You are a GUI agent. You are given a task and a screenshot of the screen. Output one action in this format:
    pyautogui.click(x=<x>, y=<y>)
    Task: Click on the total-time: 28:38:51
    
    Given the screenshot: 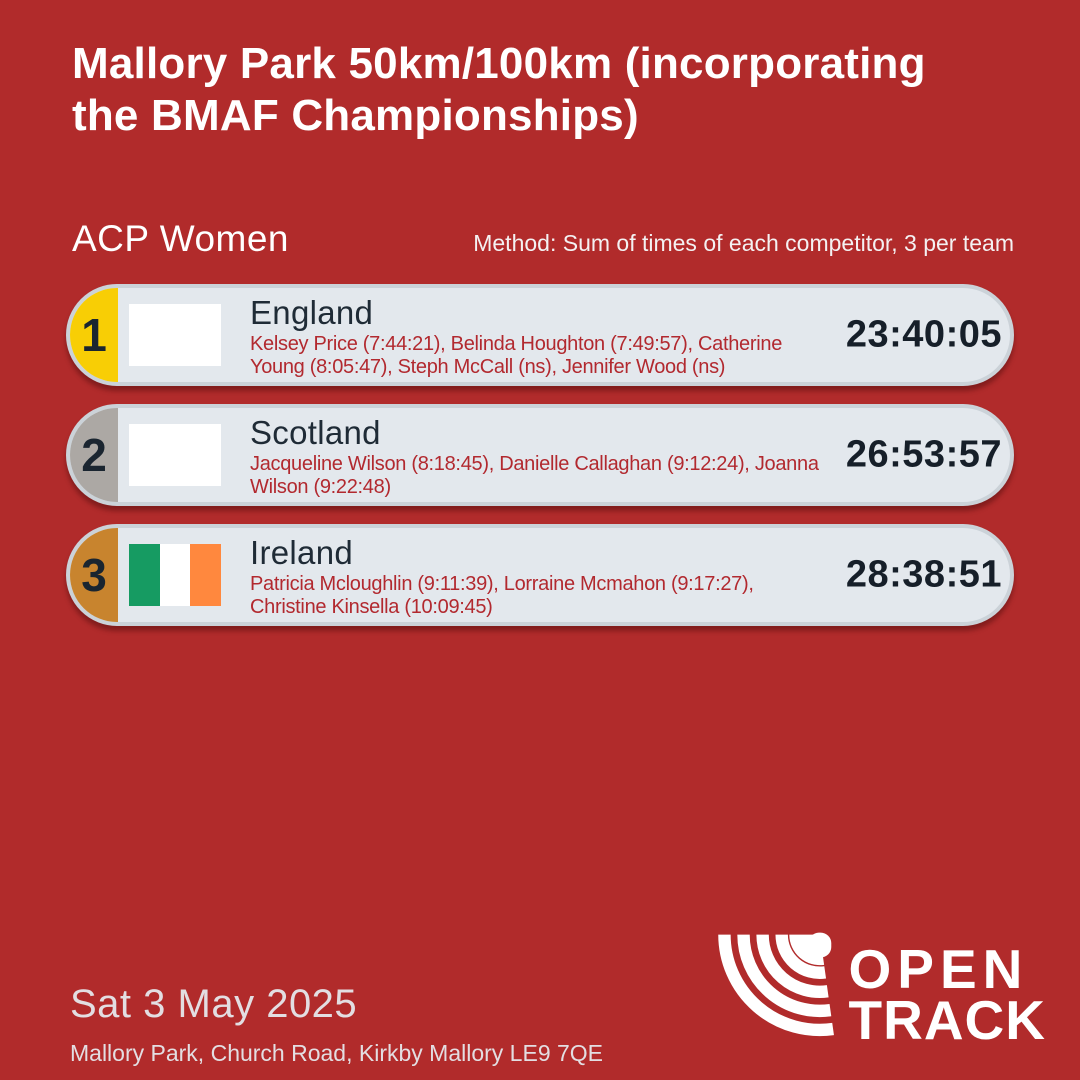 What is the action you would take?
    pyautogui.click(x=923, y=574)
    